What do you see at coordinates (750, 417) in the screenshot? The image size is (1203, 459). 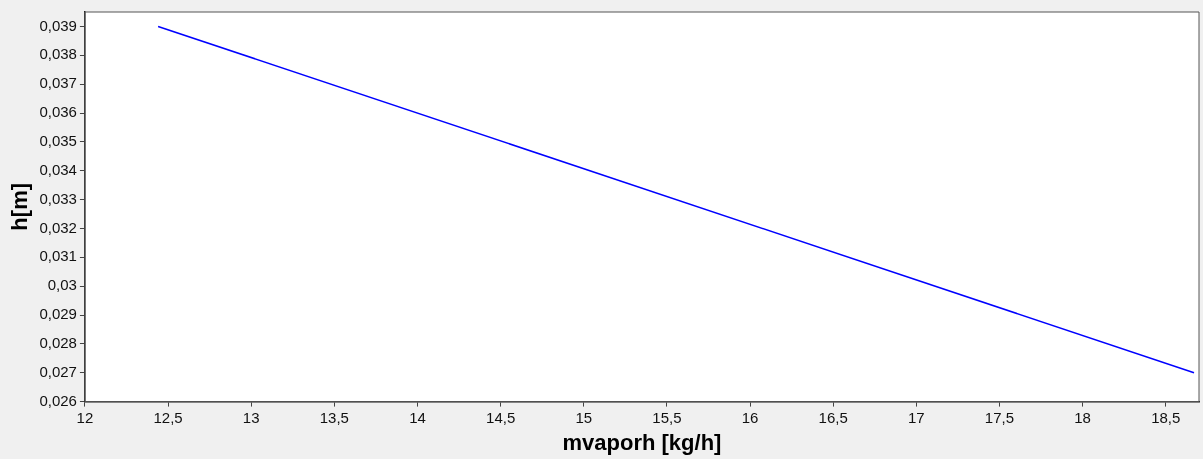 I see `x-tick-label: 16` at bounding box center [750, 417].